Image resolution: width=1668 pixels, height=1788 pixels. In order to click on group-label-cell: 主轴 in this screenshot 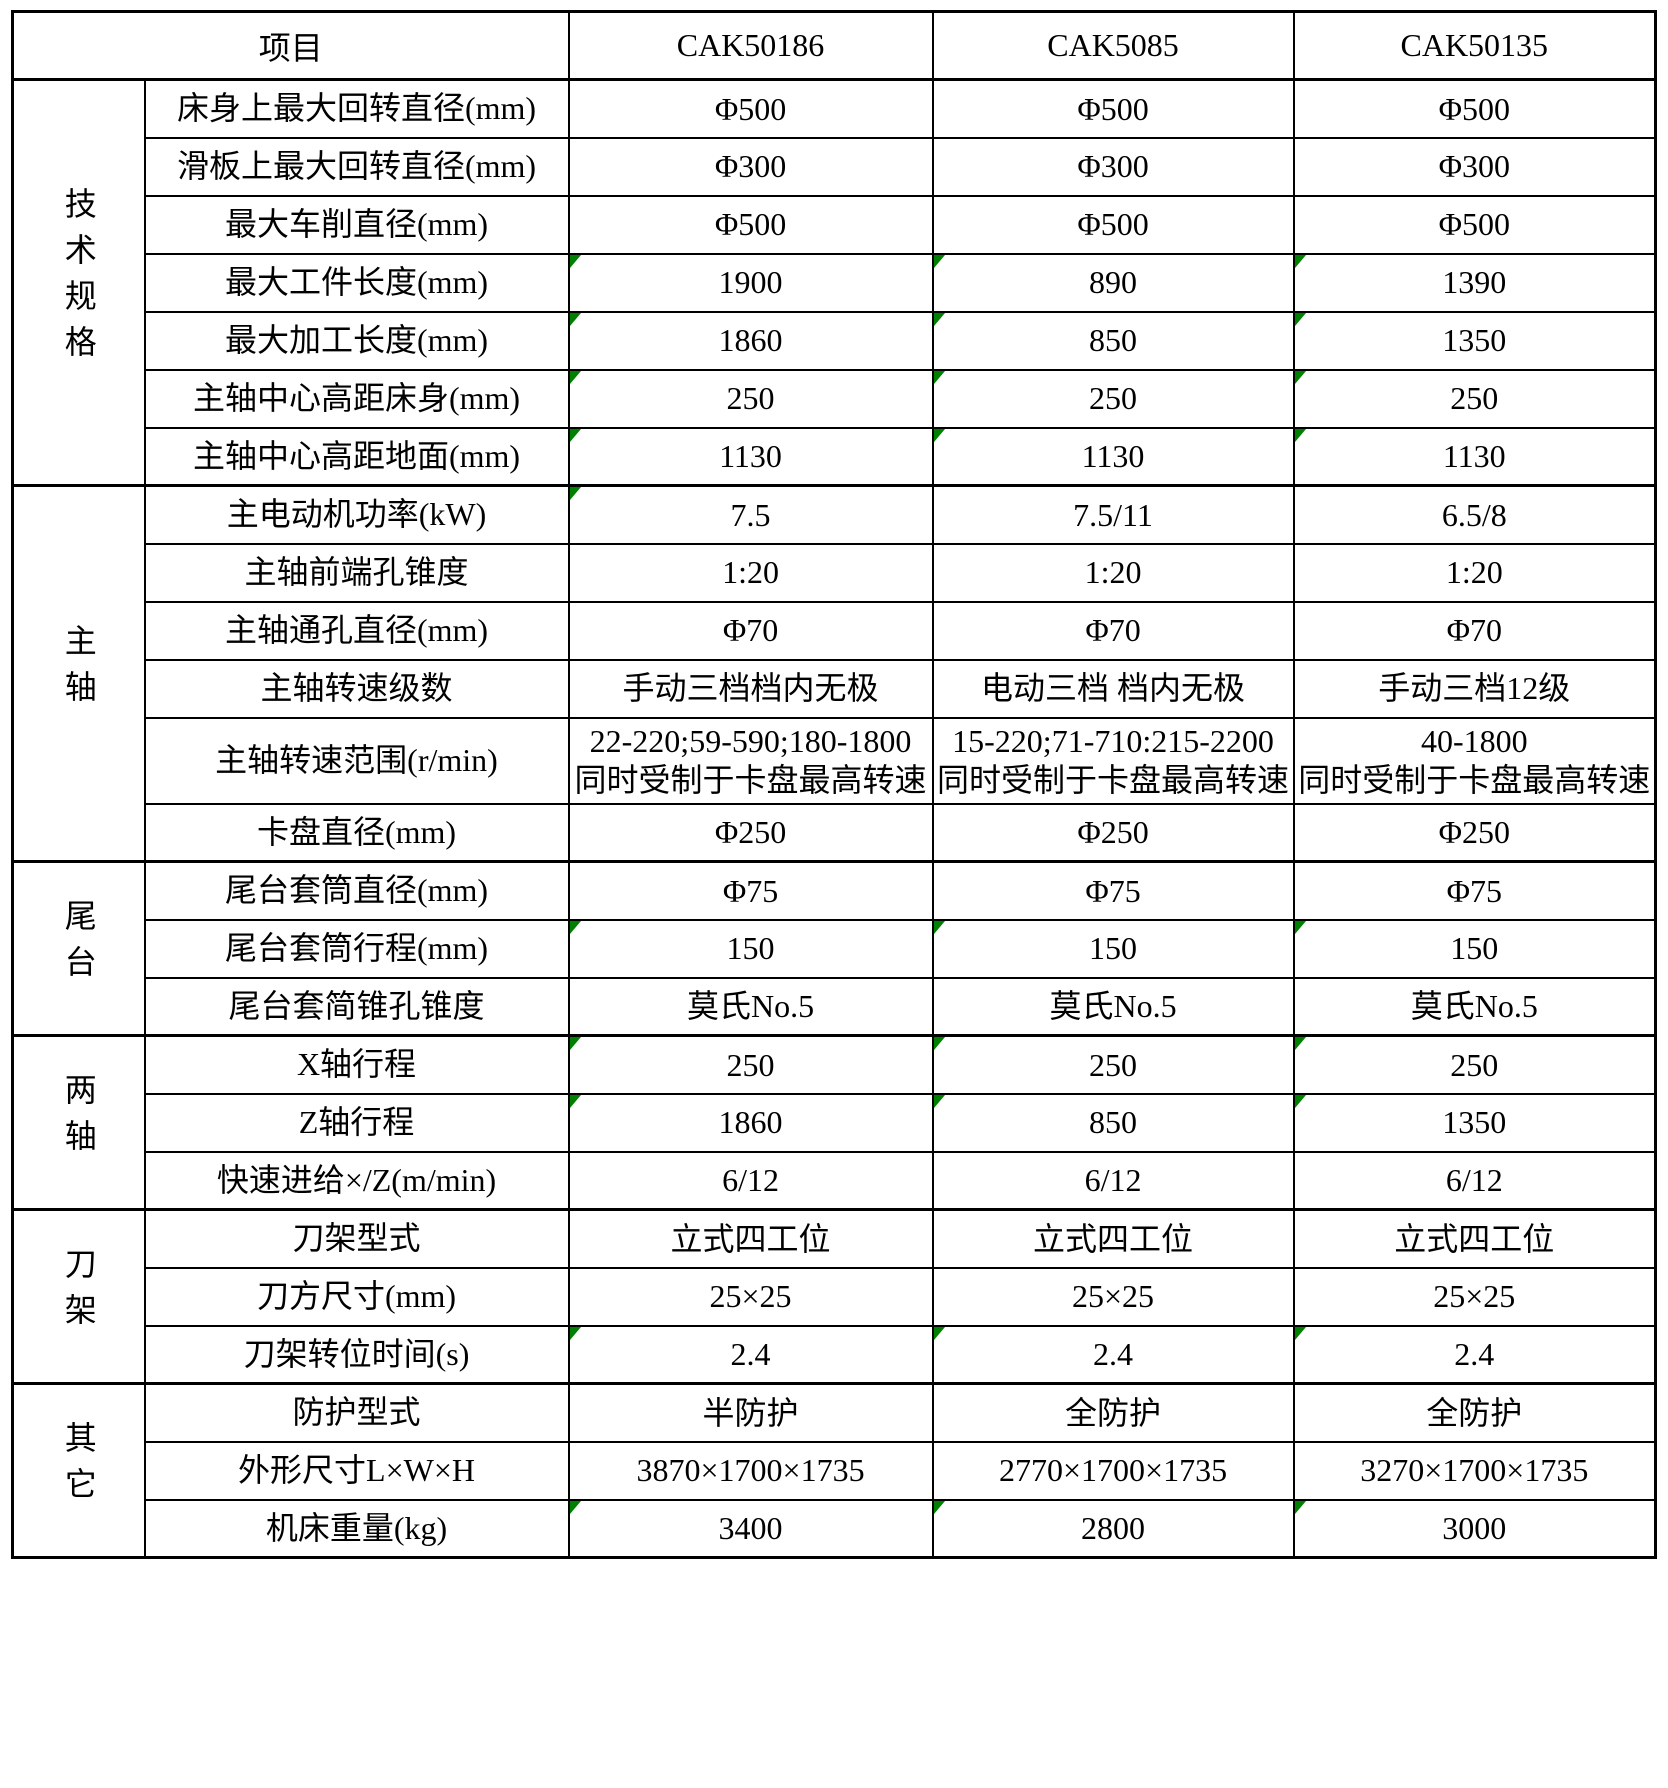, I will do `click(78, 673)`.